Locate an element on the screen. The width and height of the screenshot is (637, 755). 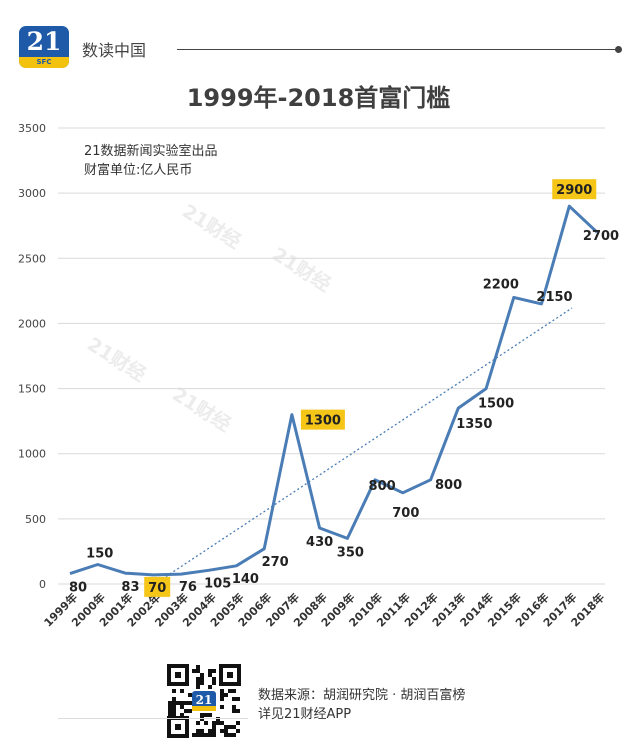
qr-badge-text: 21 is located at coordinates (204, 700).